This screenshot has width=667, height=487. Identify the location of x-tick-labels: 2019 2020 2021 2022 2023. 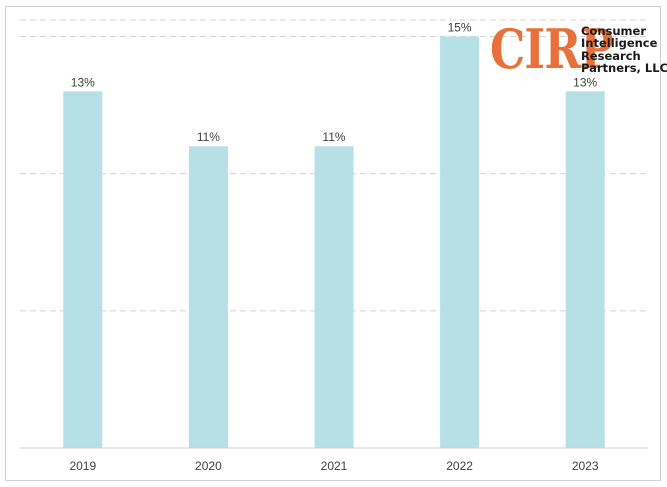
(333, 466).